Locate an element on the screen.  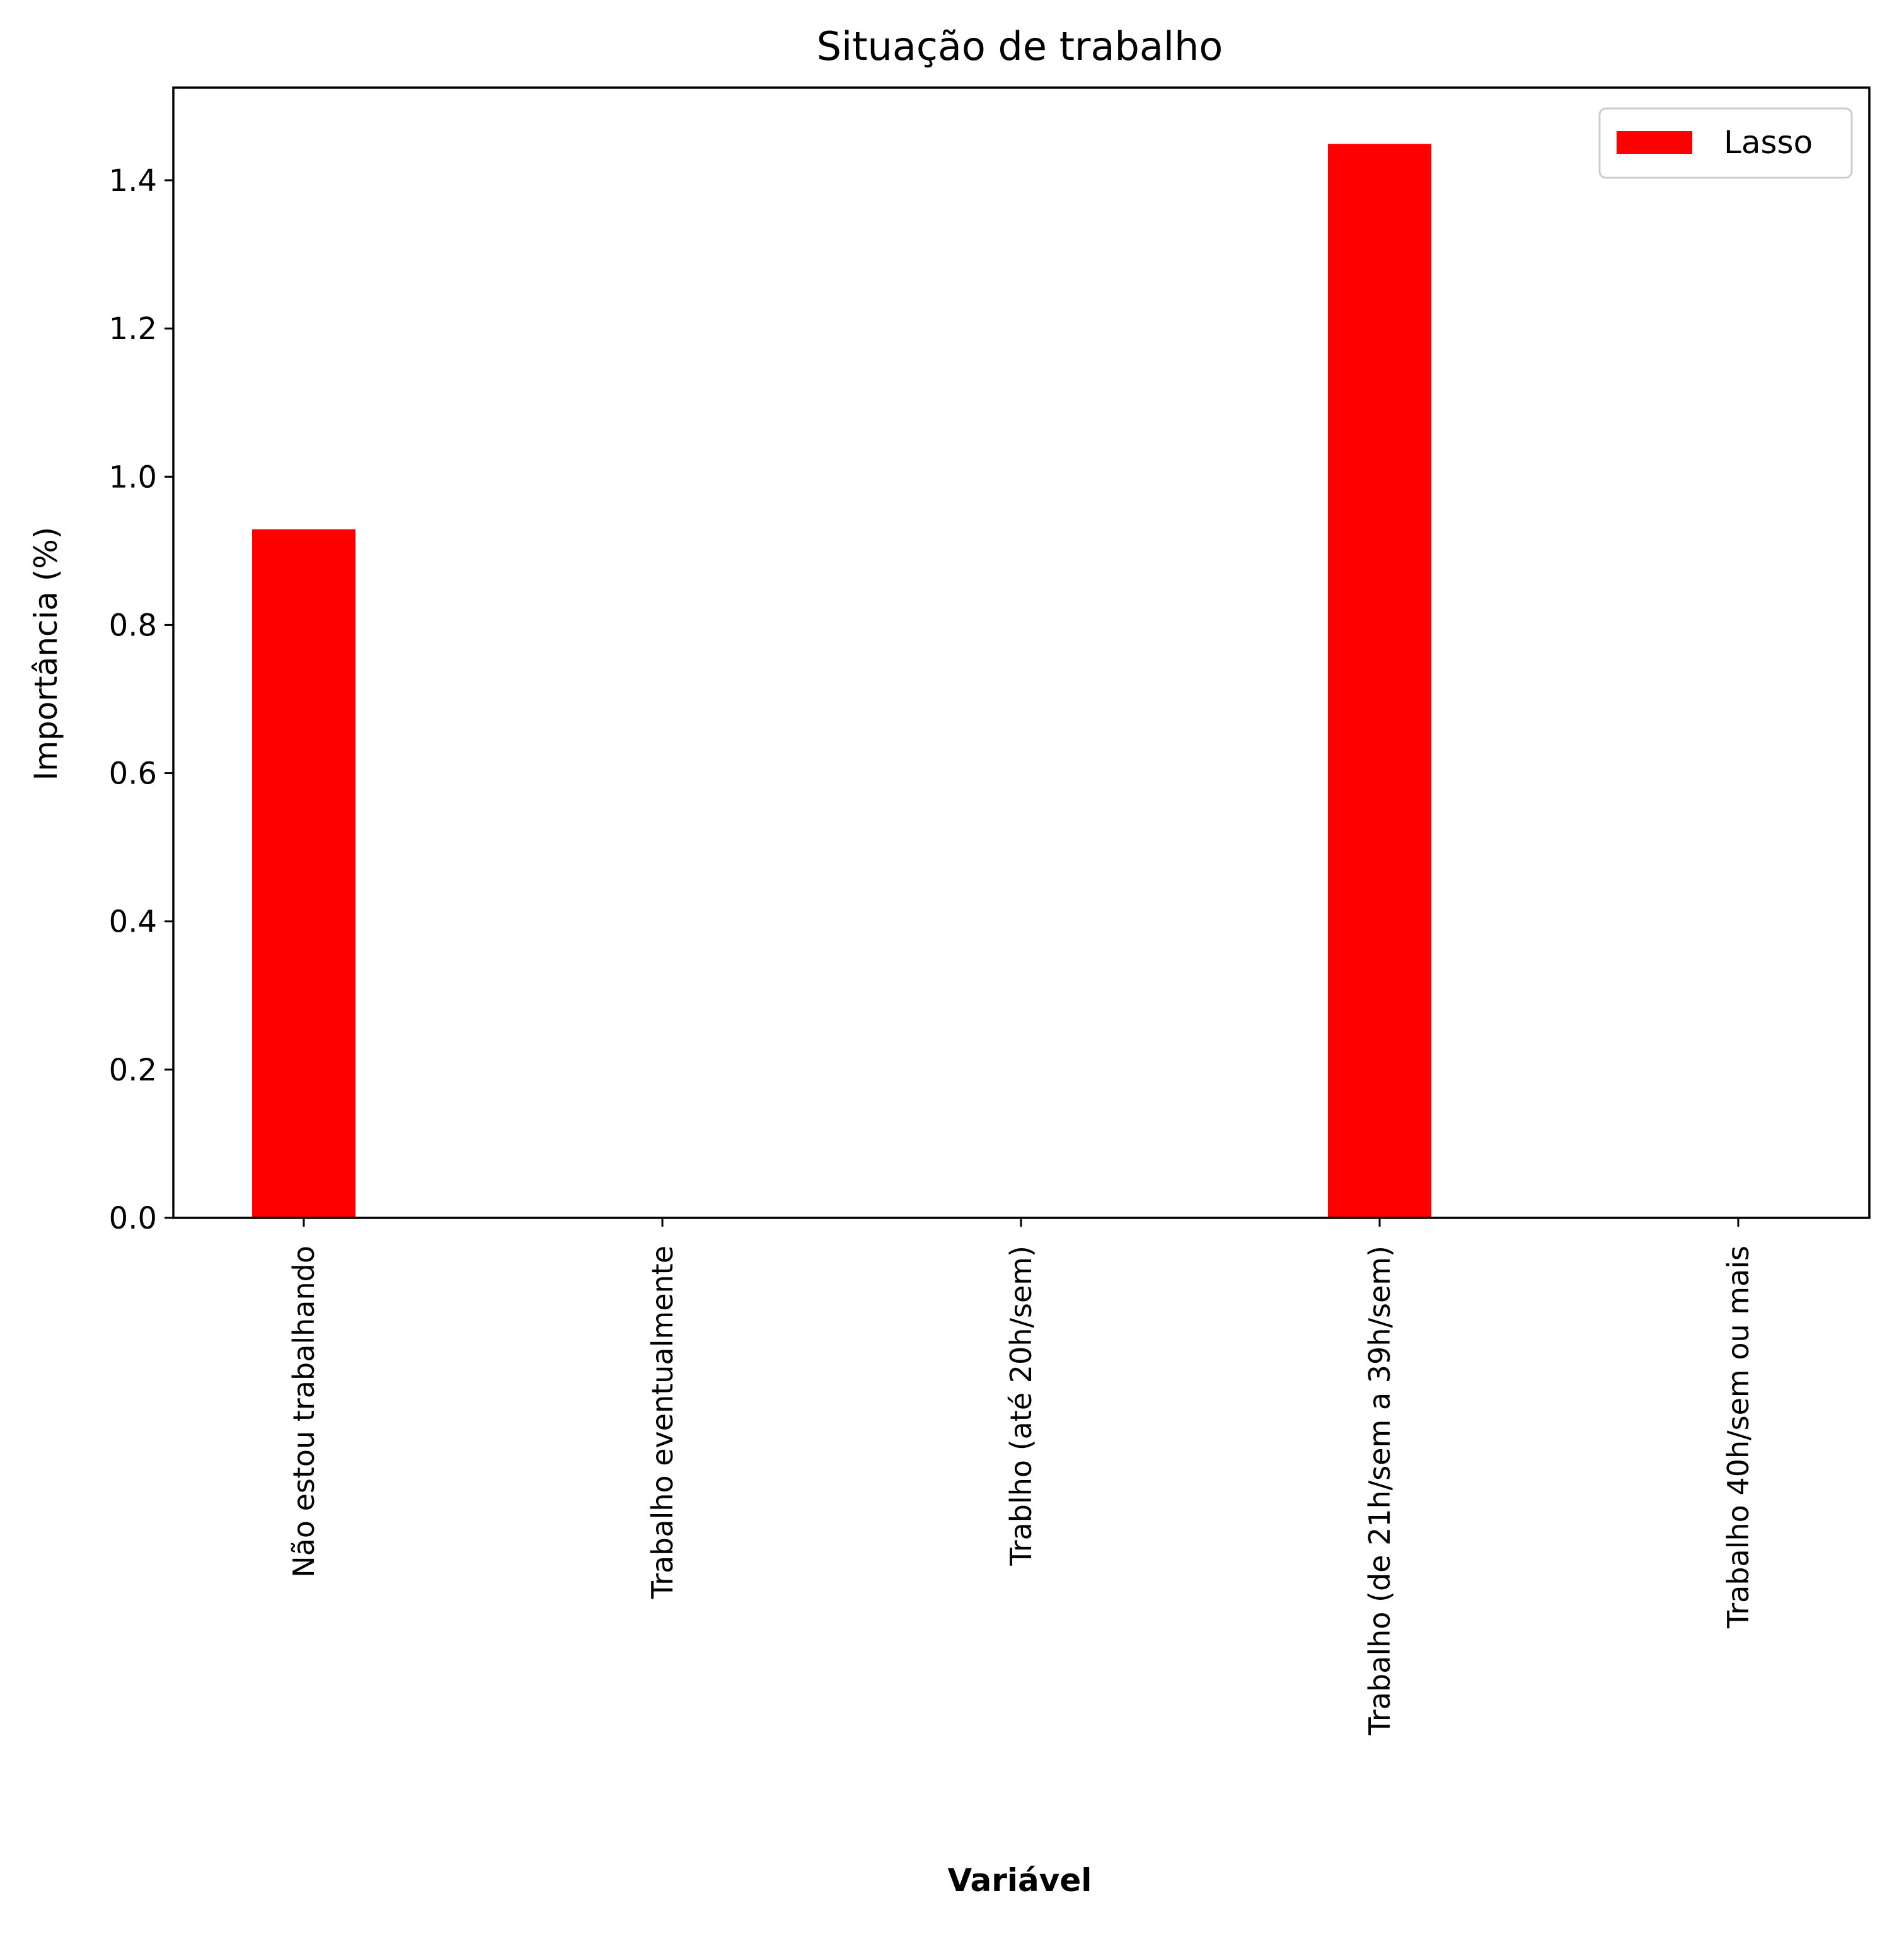
x-tick-label-2: Trabalho eventualmente is located at coordinates (662, 1422).